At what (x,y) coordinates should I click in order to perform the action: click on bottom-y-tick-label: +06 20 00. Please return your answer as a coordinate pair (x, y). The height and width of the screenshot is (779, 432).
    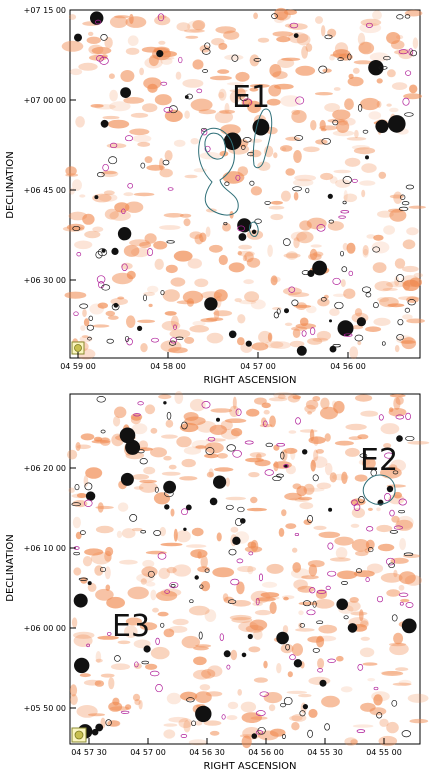
    Looking at the image, I should click on (45, 468).